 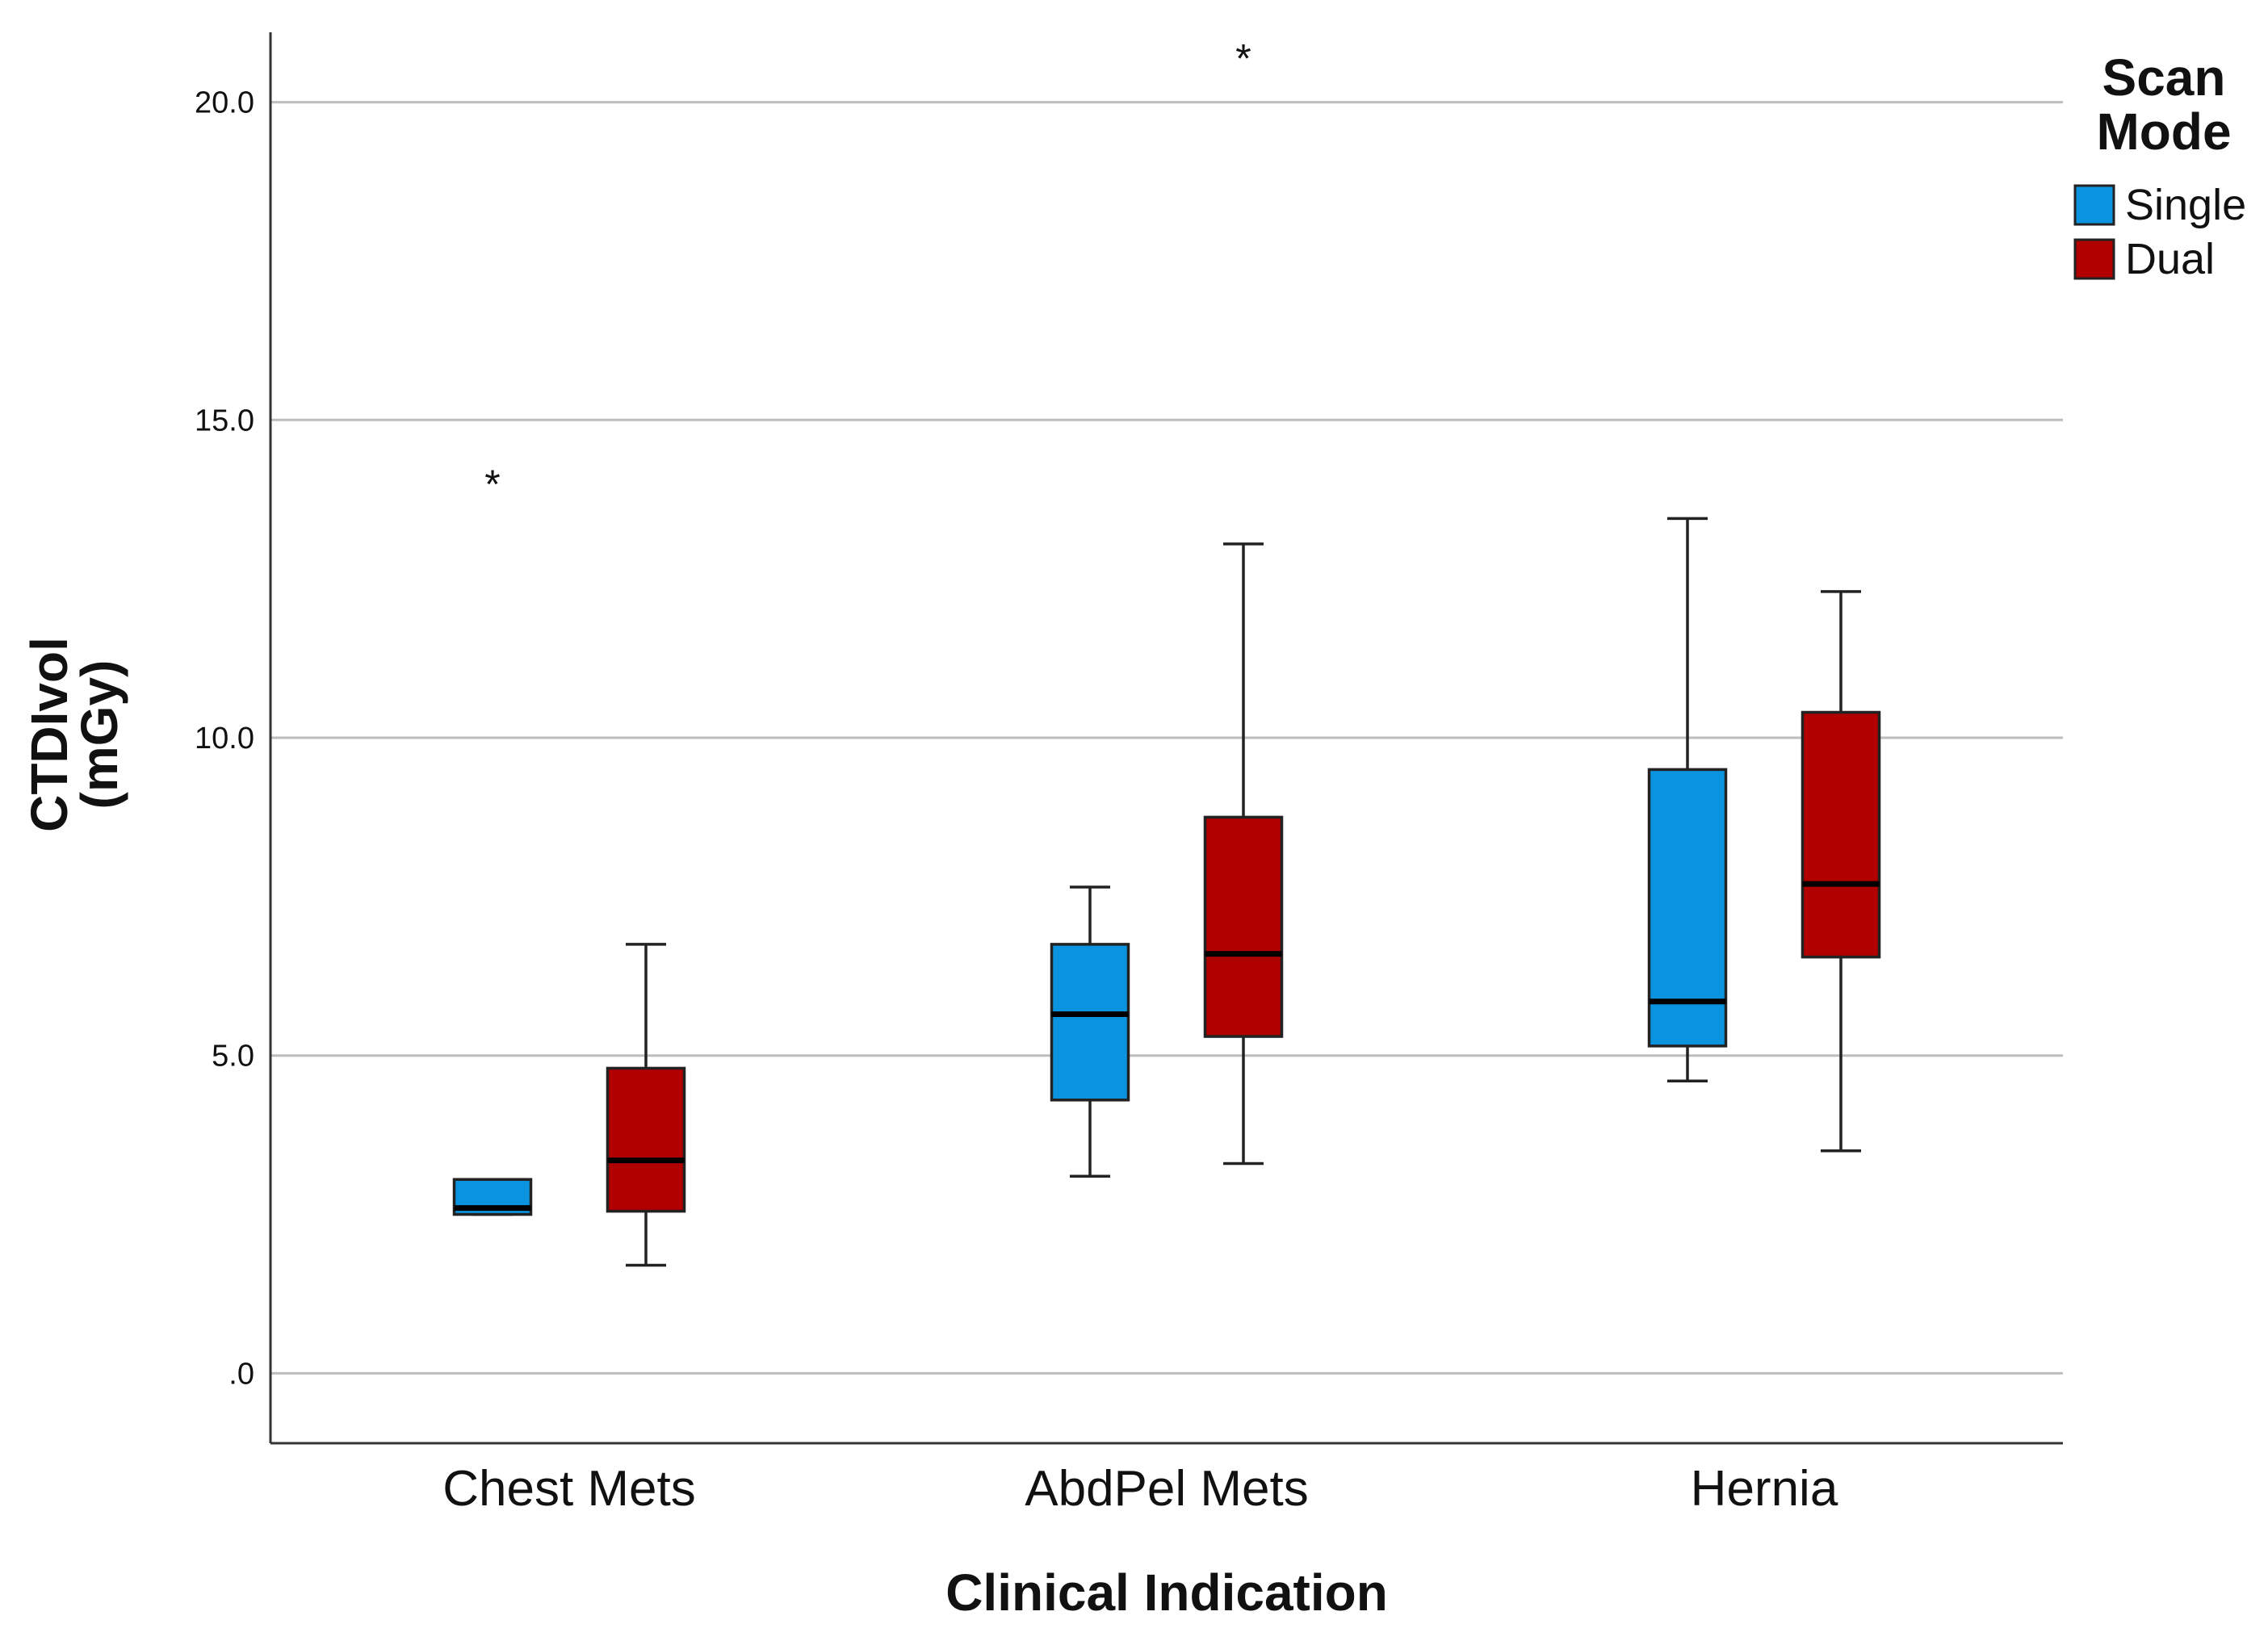 I want to click on x-category-label: Chest Mets, so click(x=569, y=1489).